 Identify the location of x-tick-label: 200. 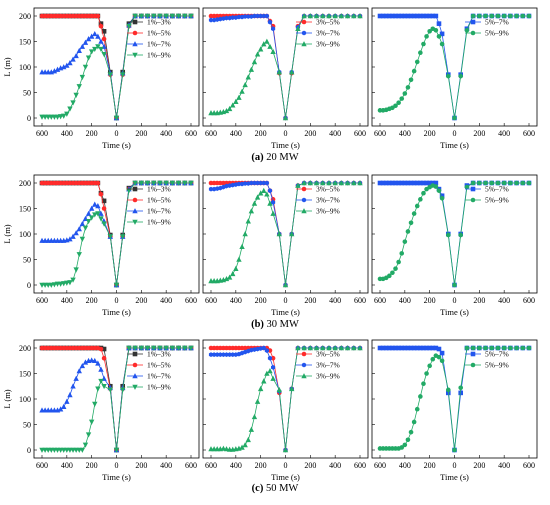
(479, 465).